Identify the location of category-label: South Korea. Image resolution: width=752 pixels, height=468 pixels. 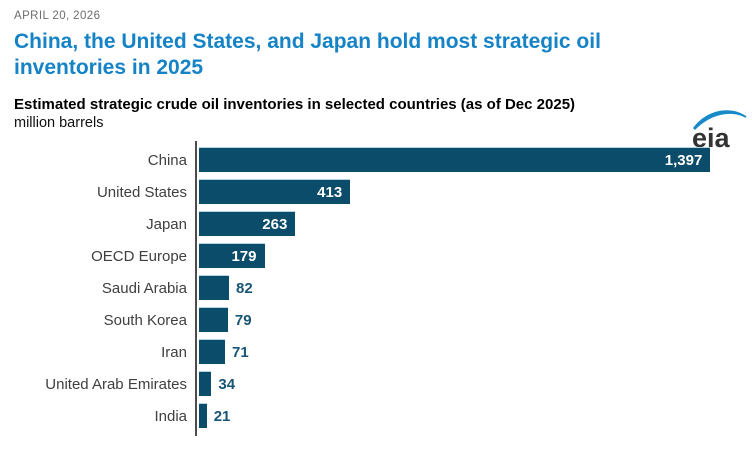
(145, 320).